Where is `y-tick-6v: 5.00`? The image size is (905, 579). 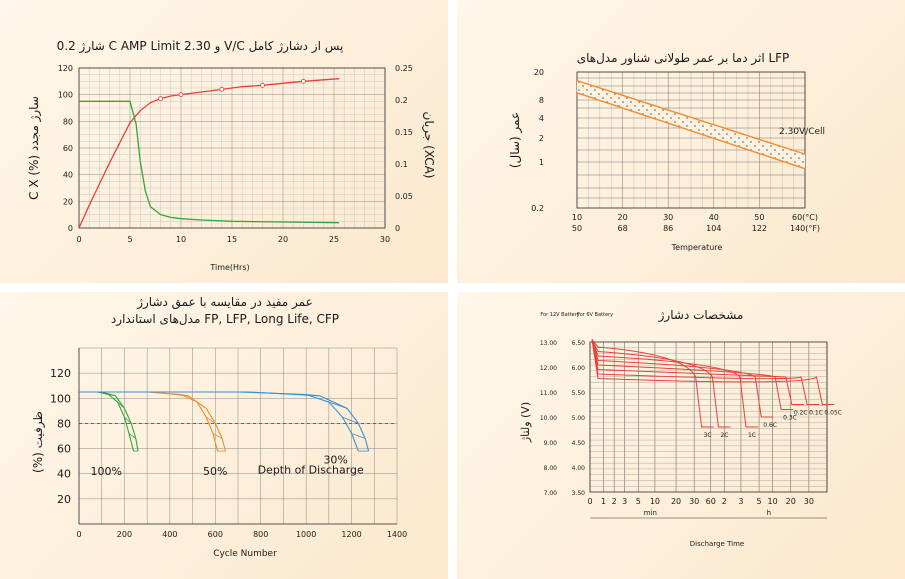 y-tick-6v: 5.00 is located at coordinates (579, 418).